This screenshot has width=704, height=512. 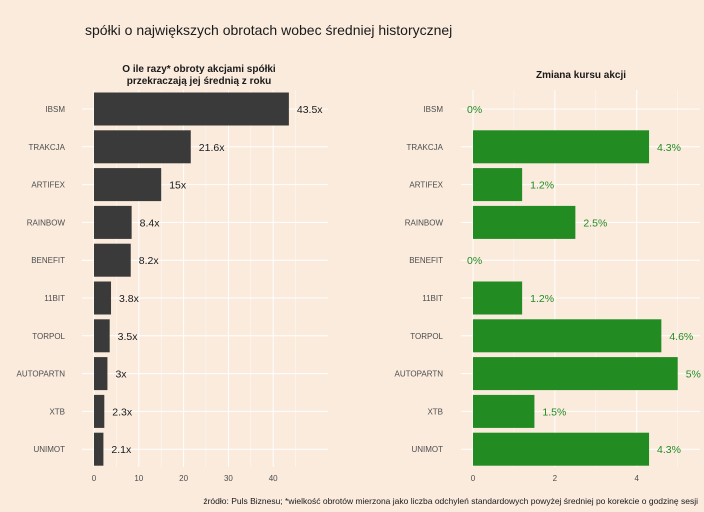 What do you see at coordinates (681, 337) in the screenshot?
I see `panel2-value-label: 4.6%` at bounding box center [681, 337].